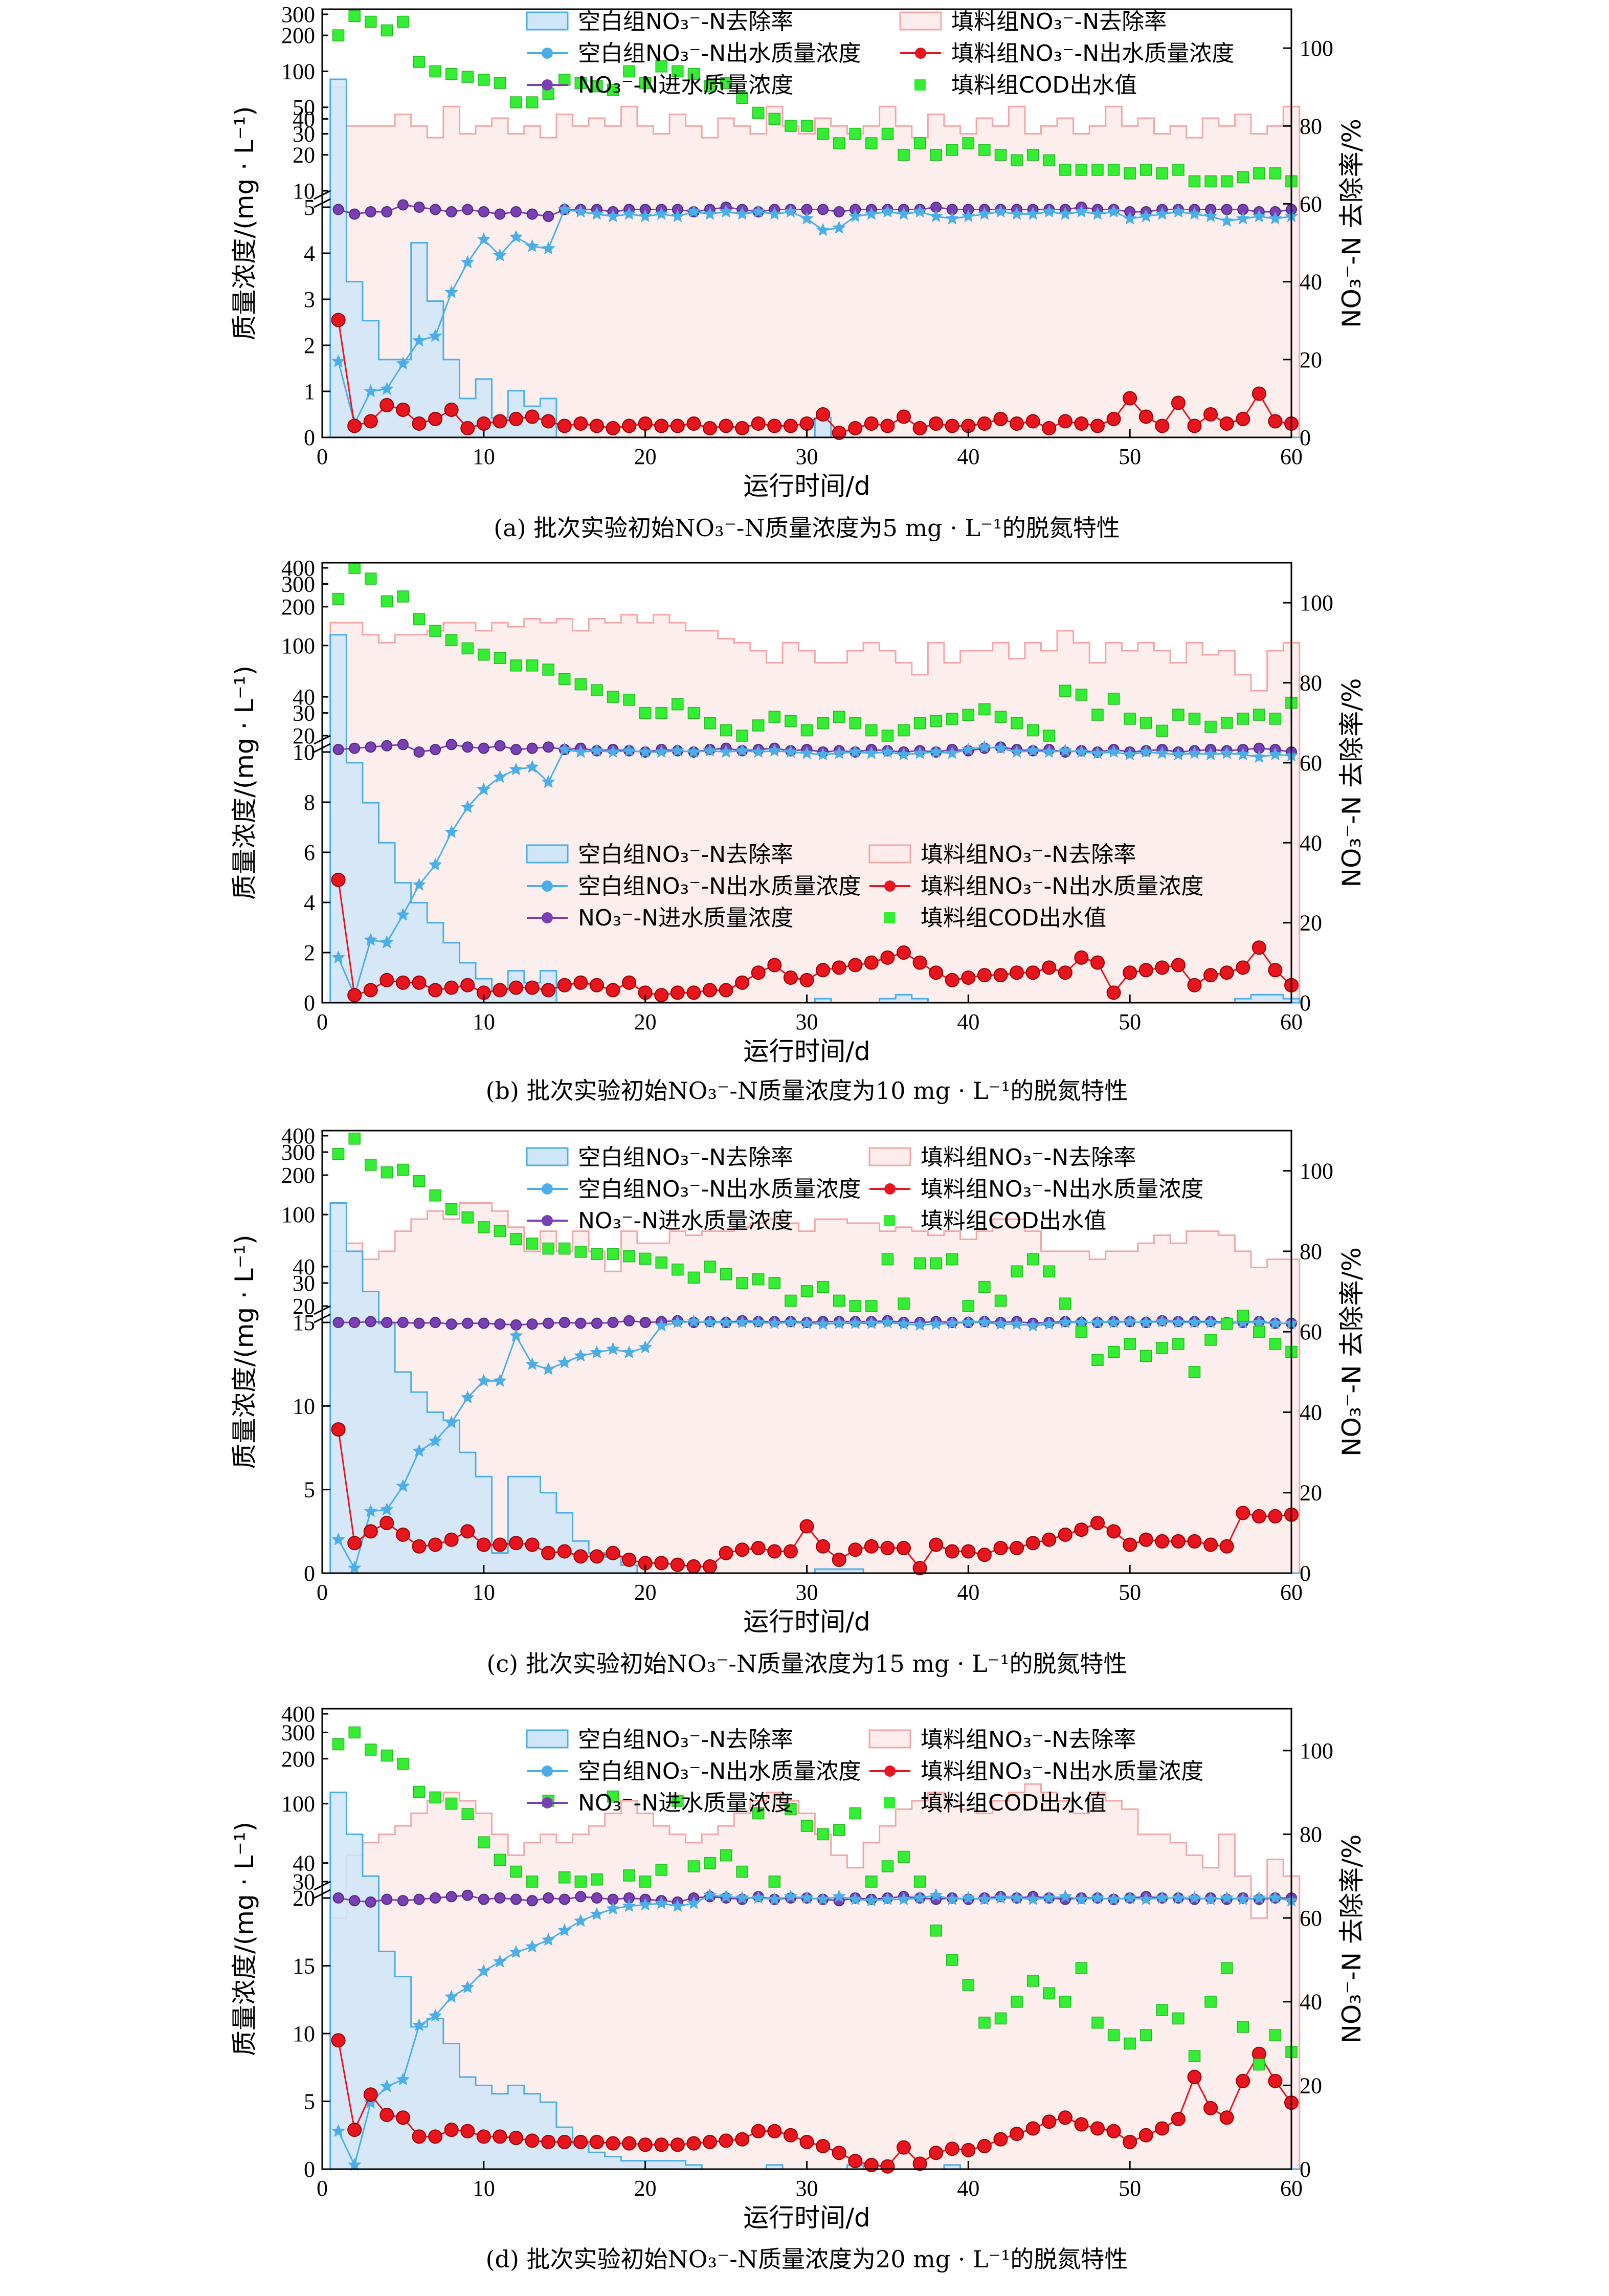 The image size is (1609, 2296). What do you see at coordinates (1092, 53) in the screenshot?
I see `legend-label: 填料组NO₃⁻-N出水质量浓度` at bounding box center [1092, 53].